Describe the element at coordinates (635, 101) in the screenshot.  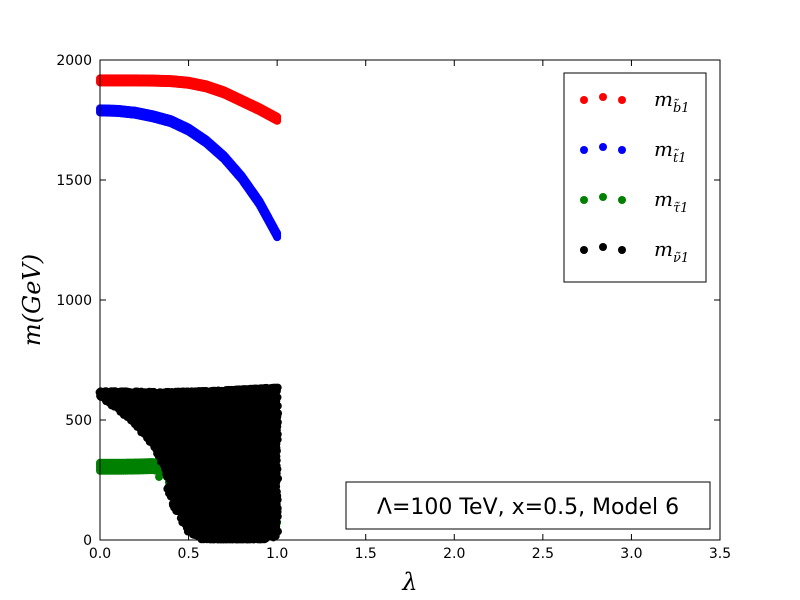
I see `legend-item: mb̃1` at that location.